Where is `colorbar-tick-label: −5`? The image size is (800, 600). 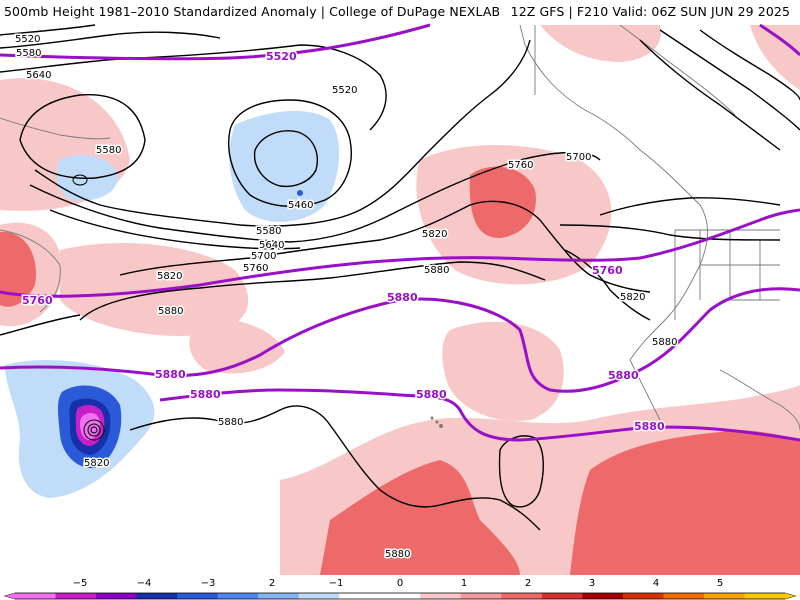 colorbar-tick-label: −5 is located at coordinates (80, 583).